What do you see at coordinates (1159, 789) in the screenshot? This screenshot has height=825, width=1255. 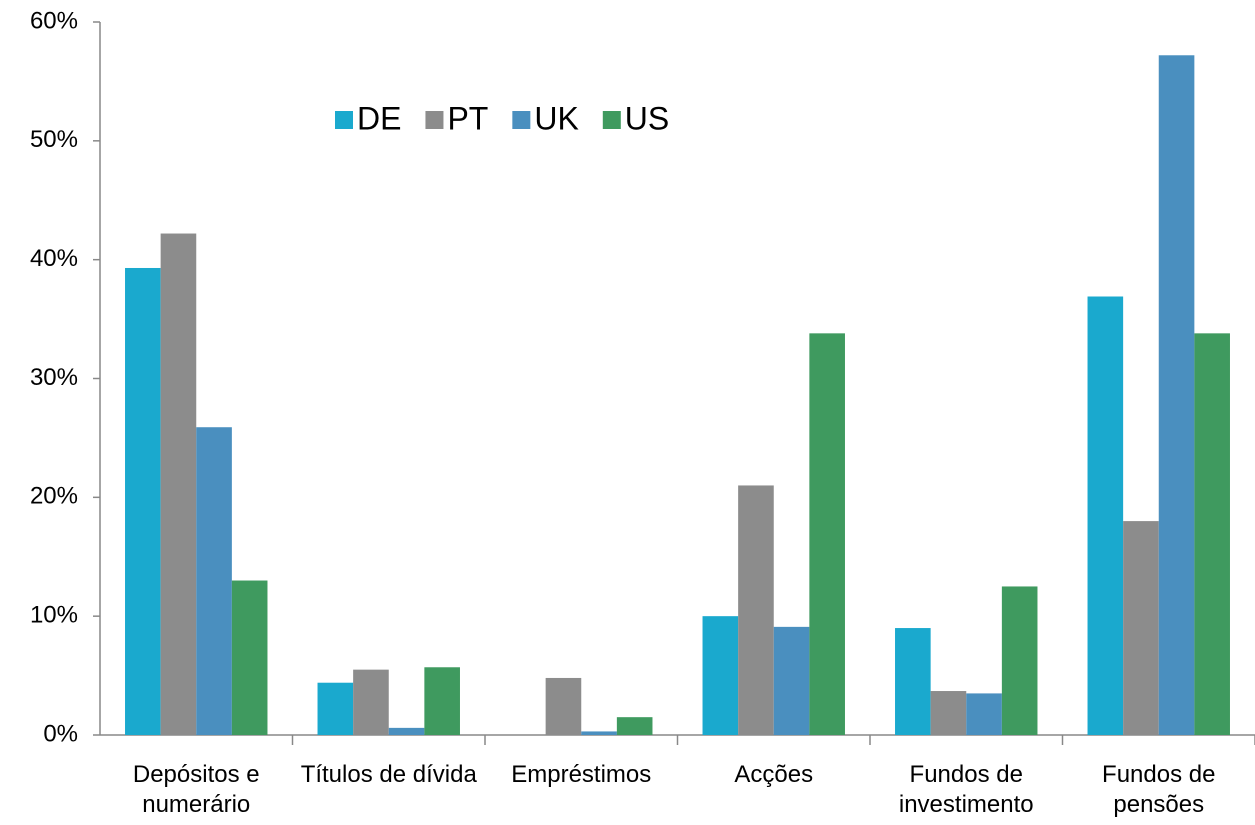 I see `x-tick-label: Fundos de pensões` at bounding box center [1159, 789].